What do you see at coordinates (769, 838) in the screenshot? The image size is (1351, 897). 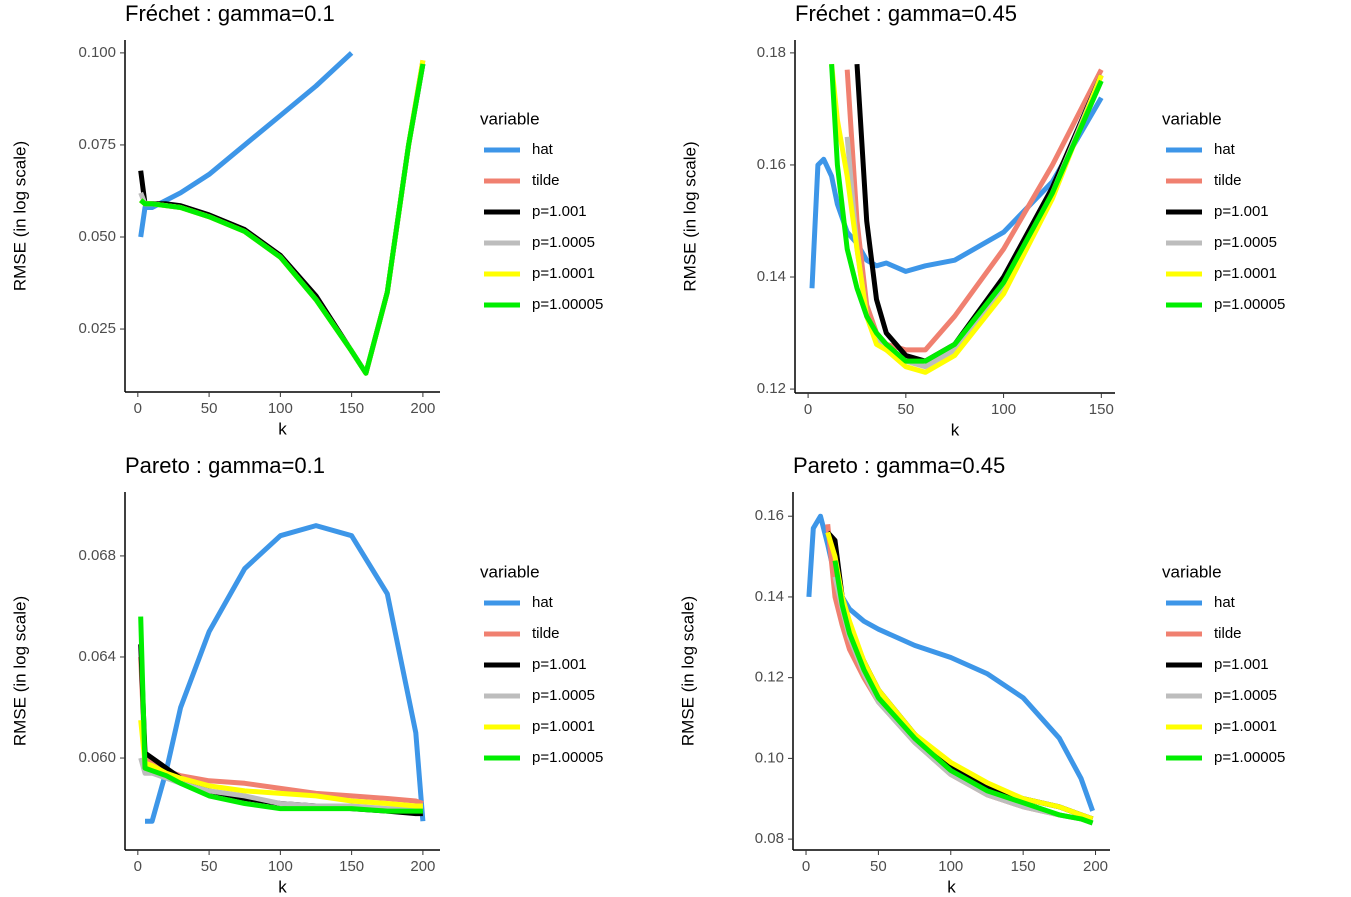 I see `y-tick-label: 0.08` at bounding box center [769, 838].